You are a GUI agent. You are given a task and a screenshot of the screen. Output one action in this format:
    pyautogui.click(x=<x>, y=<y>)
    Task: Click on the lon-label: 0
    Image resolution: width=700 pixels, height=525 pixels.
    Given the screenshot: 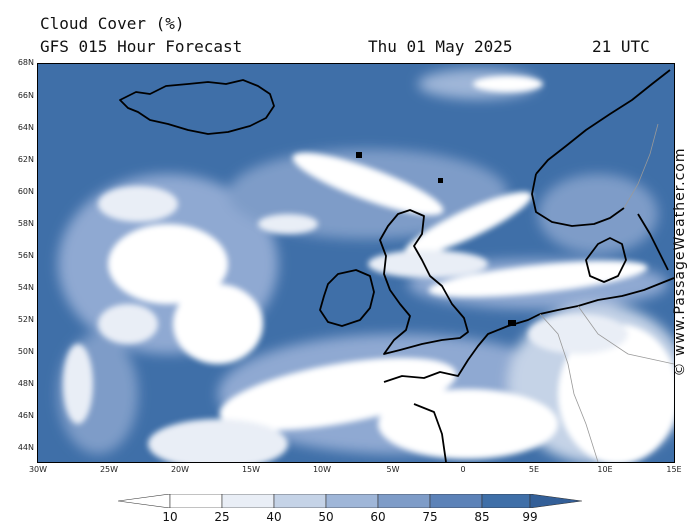 What is the action you would take?
    pyautogui.click(x=463, y=469)
    